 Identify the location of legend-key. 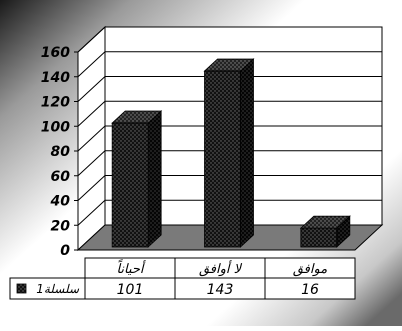
(21, 288).